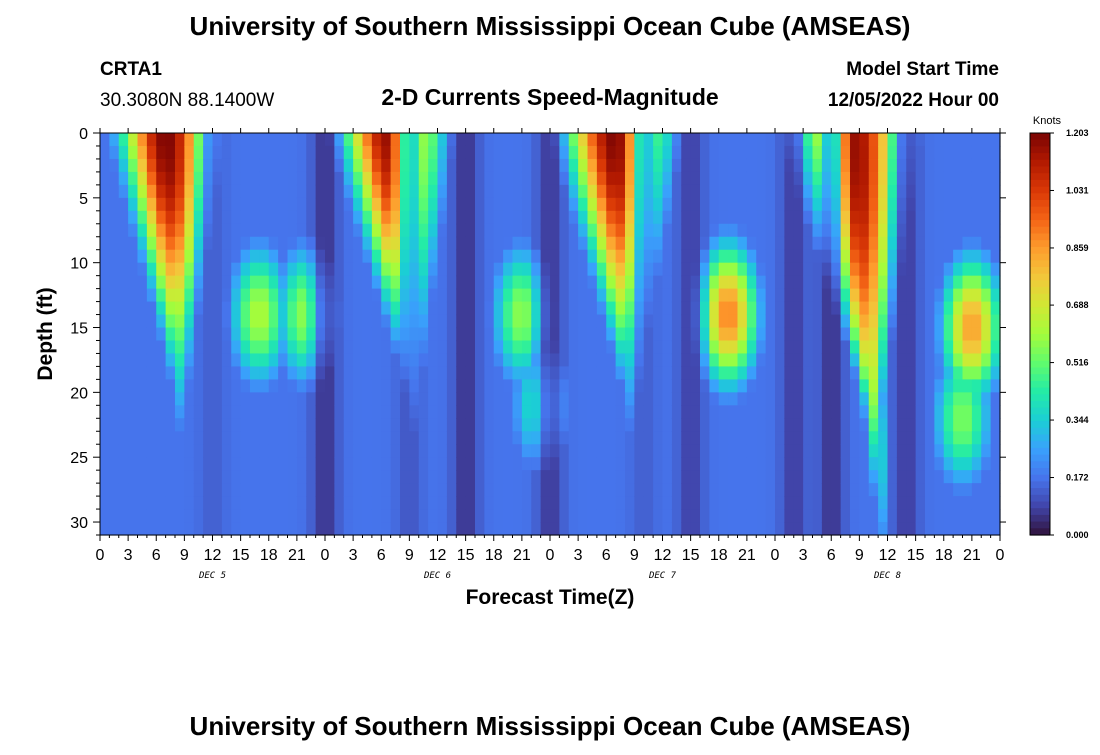 The height and width of the screenshot is (755, 1100). Describe the element at coordinates (549, 576) in the screenshot. I see `day-labels: DEC 5 DEC 6 DEC 7 DEC 8` at that location.